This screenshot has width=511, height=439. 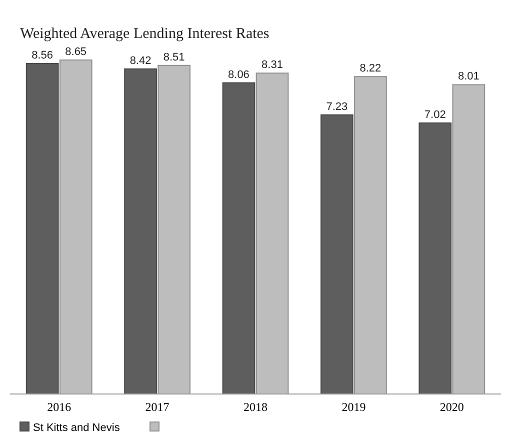 What do you see at coordinates (43, 55) in the screenshot?
I see `data-label: 8.56` at bounding box center [43, 55].